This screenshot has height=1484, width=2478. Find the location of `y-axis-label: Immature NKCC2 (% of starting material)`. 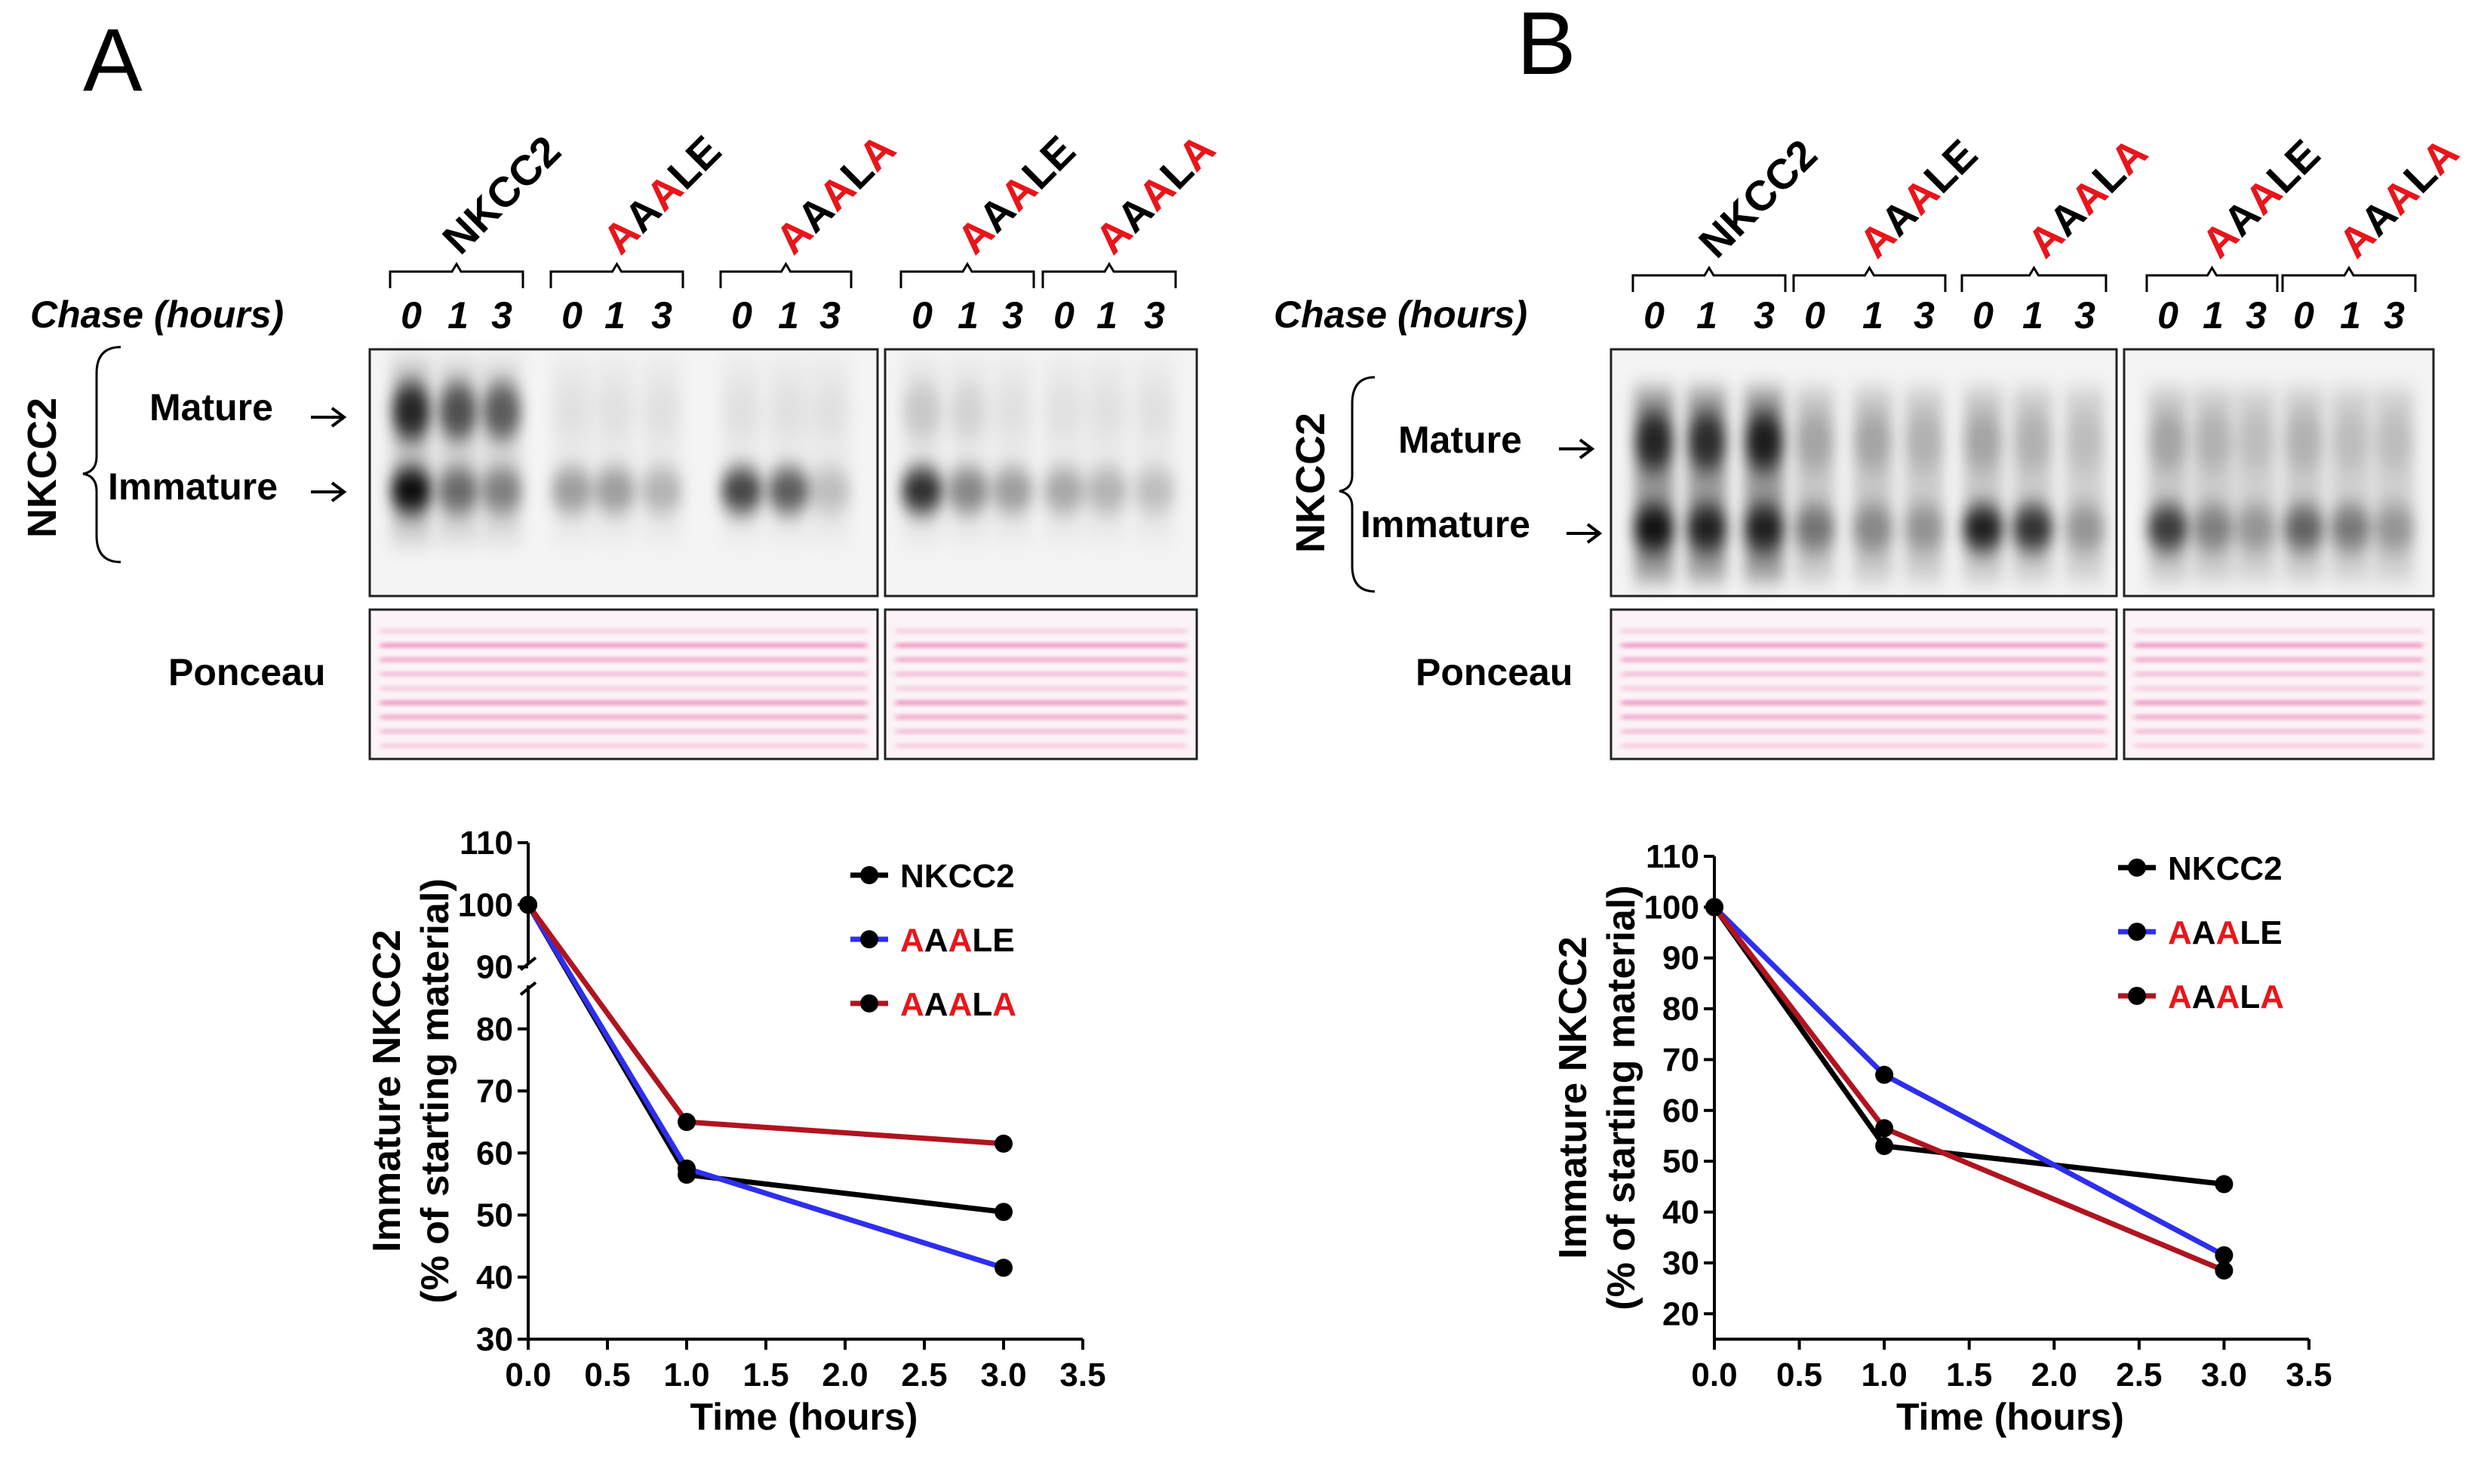

y-axis-label: Immature NKCC2 (% of starting material) is located at coordinates (411, 1090).